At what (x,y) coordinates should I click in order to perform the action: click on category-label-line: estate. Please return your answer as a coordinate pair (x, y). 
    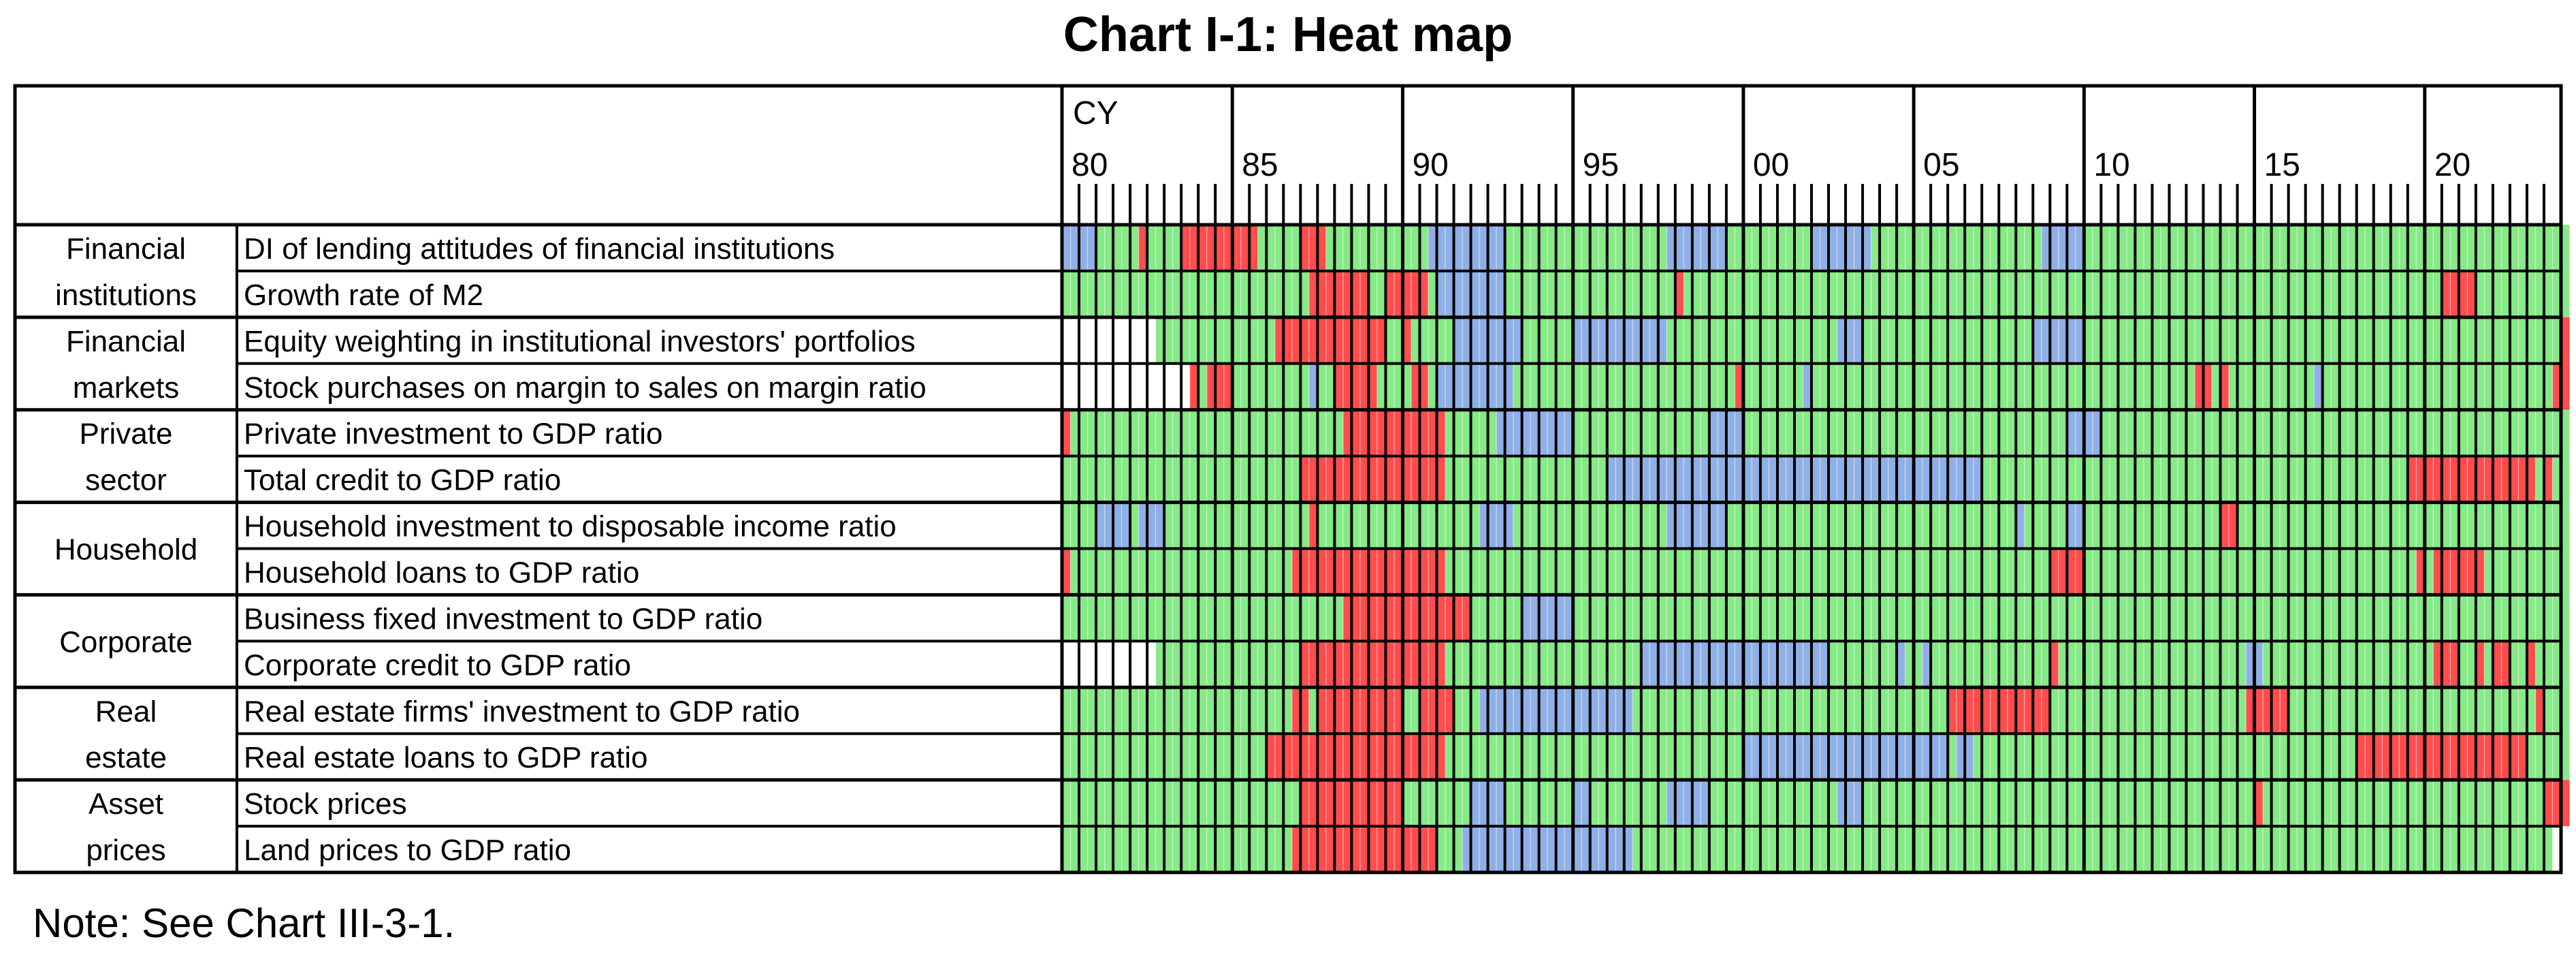
    Looking at the image, I should click on (126, 757).